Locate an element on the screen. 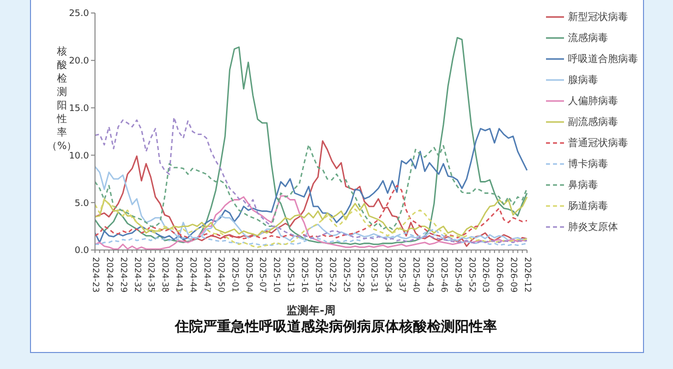  x-tick-label: 2025-01 is located at coordinates (234, 275).